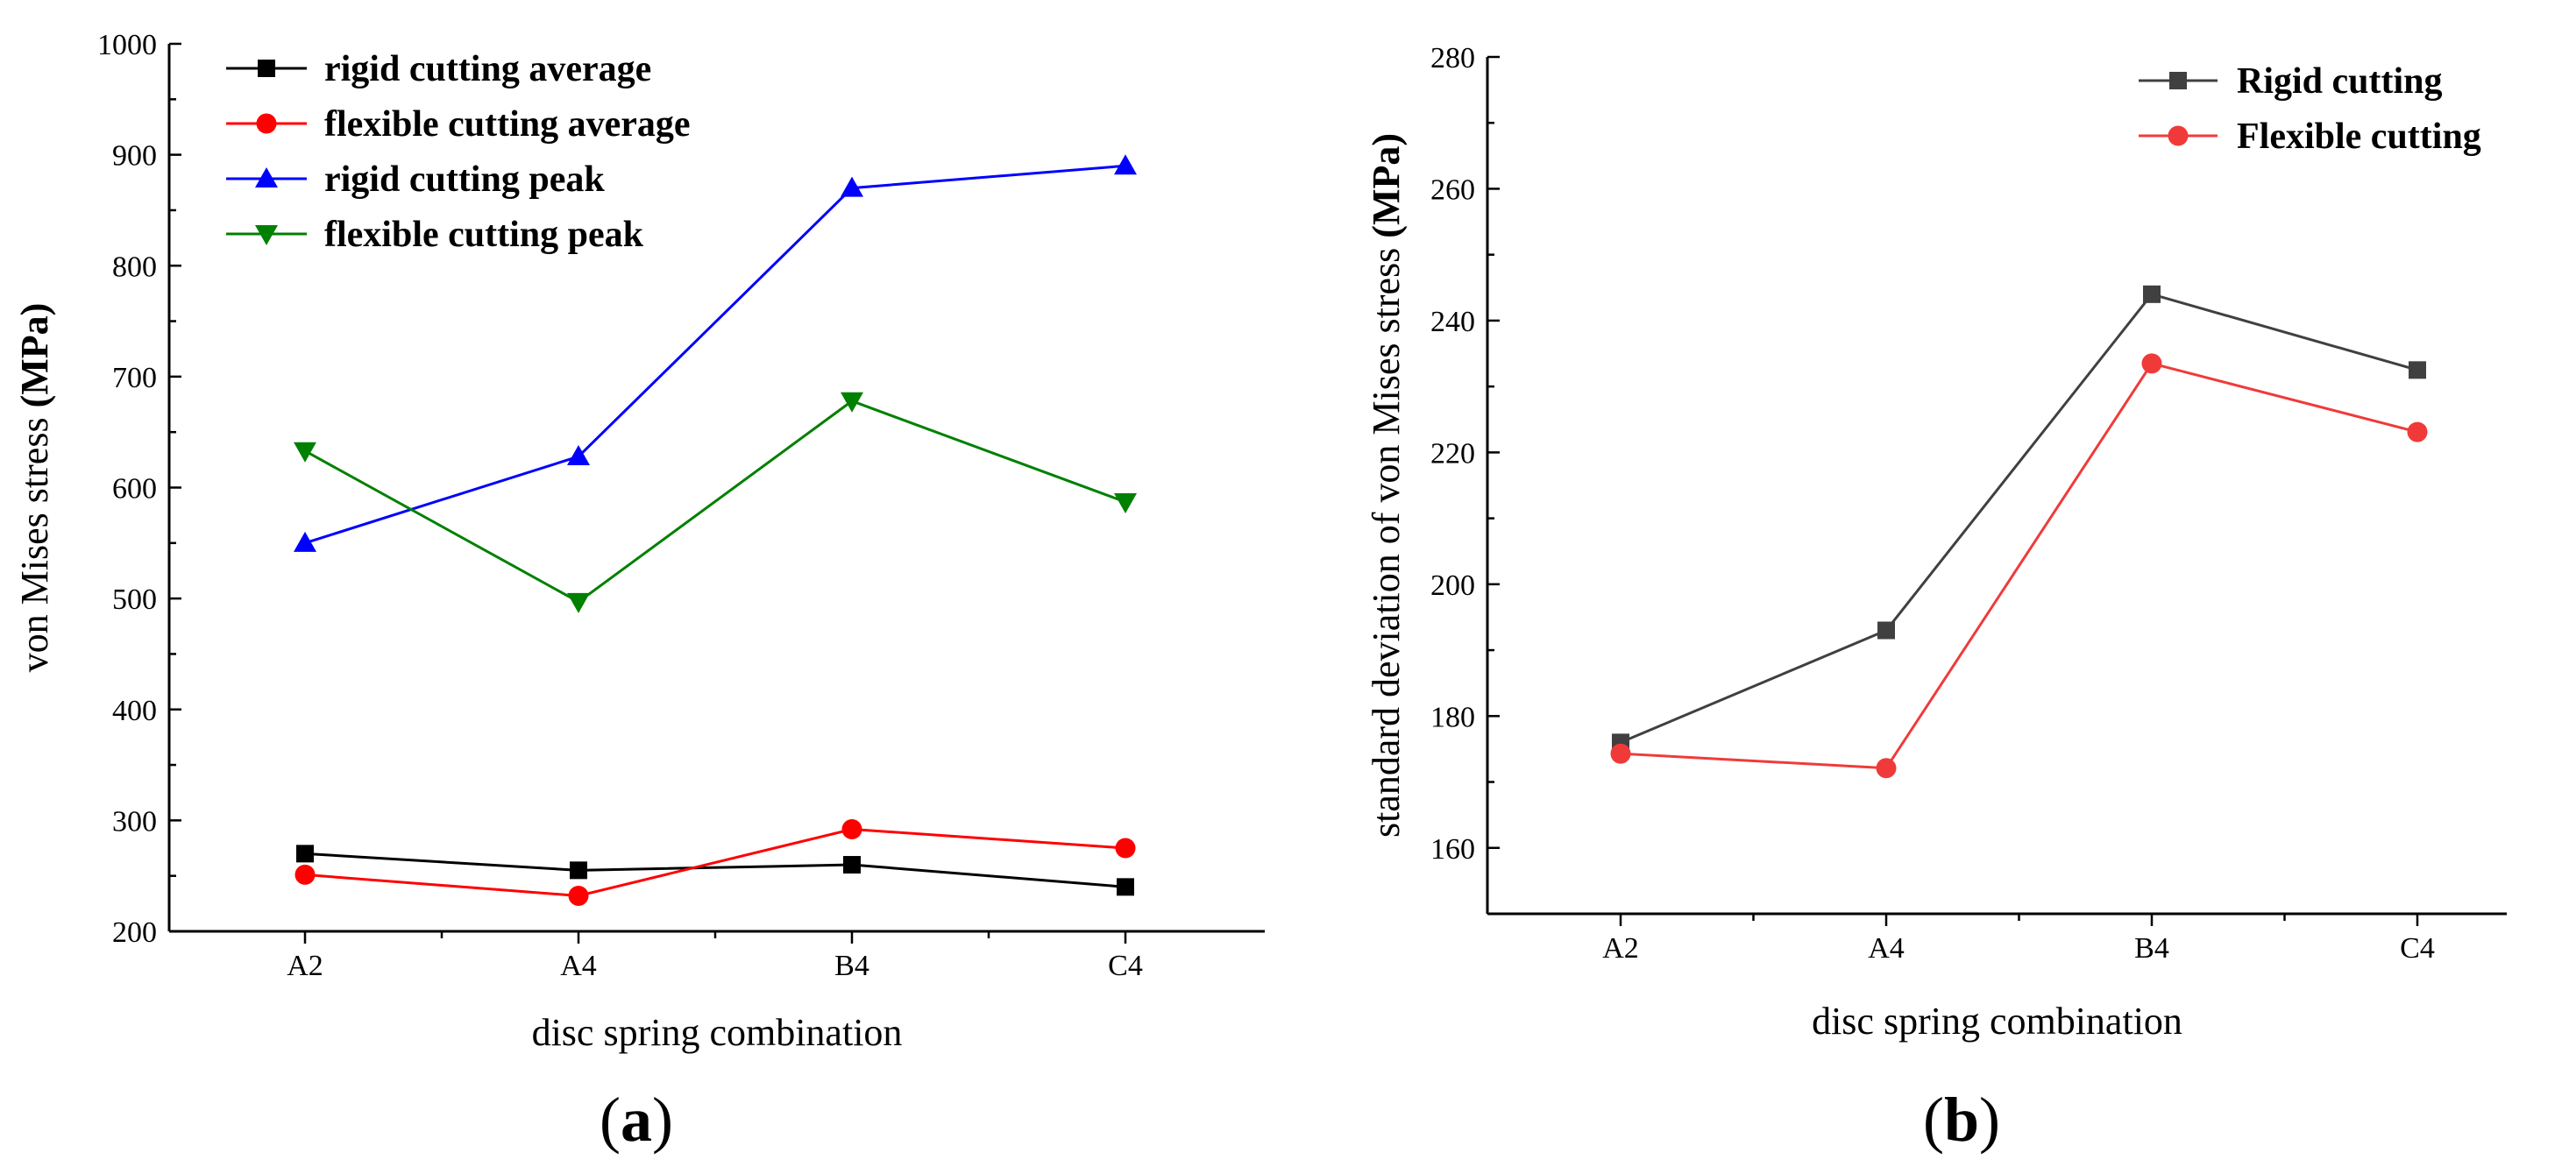 The width and height of the screenshot is (2576, 1167). I want to click on legend-label-2: rigid cutting peak, so click(465, 179).